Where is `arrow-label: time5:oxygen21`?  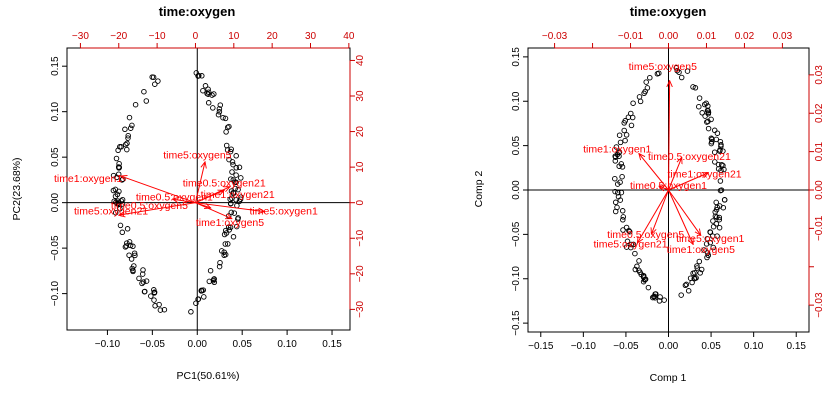 arrow-label: time5:oxygen21 is located at coordinates (630, 245).